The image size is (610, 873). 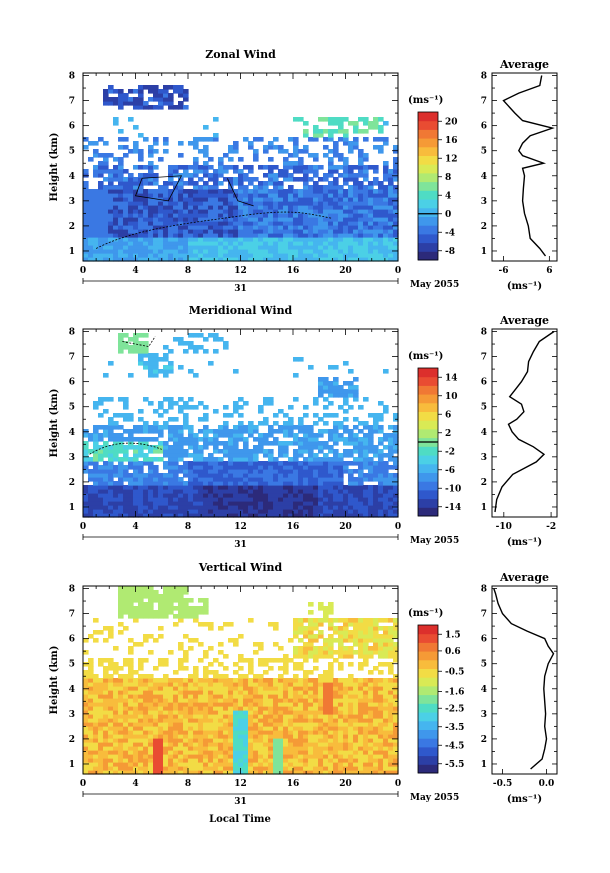 What do you see at coordinates (502, 784) in the screenshot?
I see `profile-x-tick-label: -0.5` at bounding box center [502, 784].